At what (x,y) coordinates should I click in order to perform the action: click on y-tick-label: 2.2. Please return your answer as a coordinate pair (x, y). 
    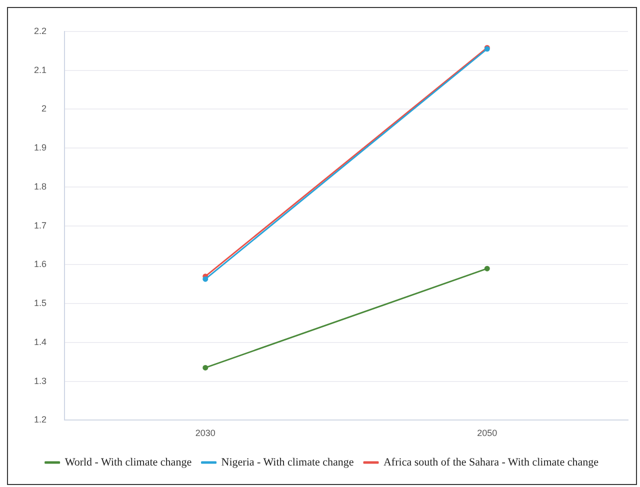
    Looking at the image, I should click on (40, 31).